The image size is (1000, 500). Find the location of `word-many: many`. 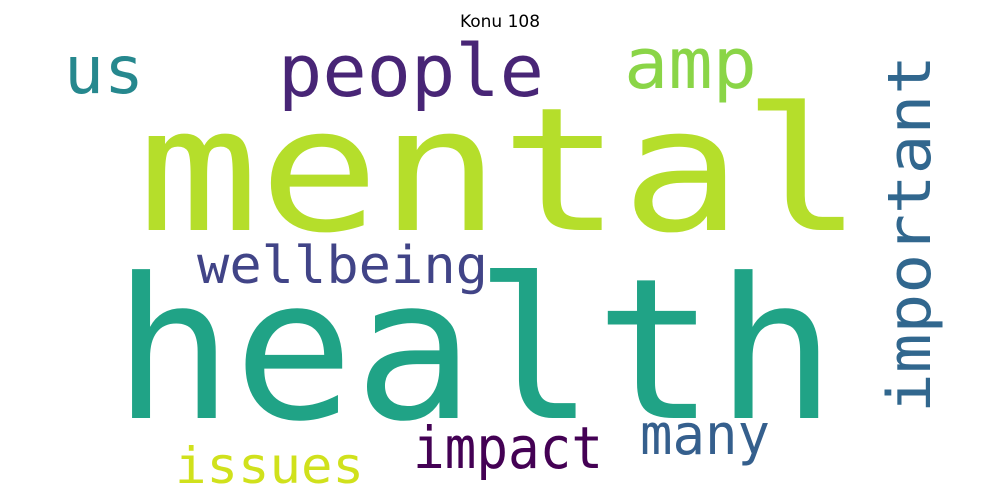

word-many: many is located at coordinates (705, 435).